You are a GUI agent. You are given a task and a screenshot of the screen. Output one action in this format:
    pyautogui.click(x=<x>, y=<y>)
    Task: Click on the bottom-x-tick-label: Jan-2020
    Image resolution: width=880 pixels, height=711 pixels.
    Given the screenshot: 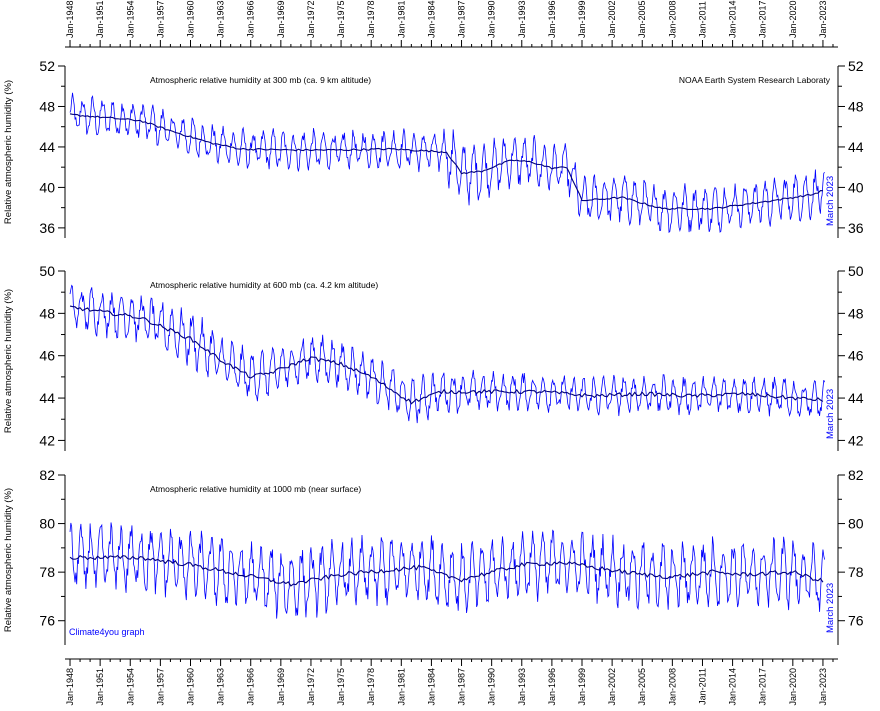 What is the action you would take?
    pyautogui.click(x=793, y=687)
    